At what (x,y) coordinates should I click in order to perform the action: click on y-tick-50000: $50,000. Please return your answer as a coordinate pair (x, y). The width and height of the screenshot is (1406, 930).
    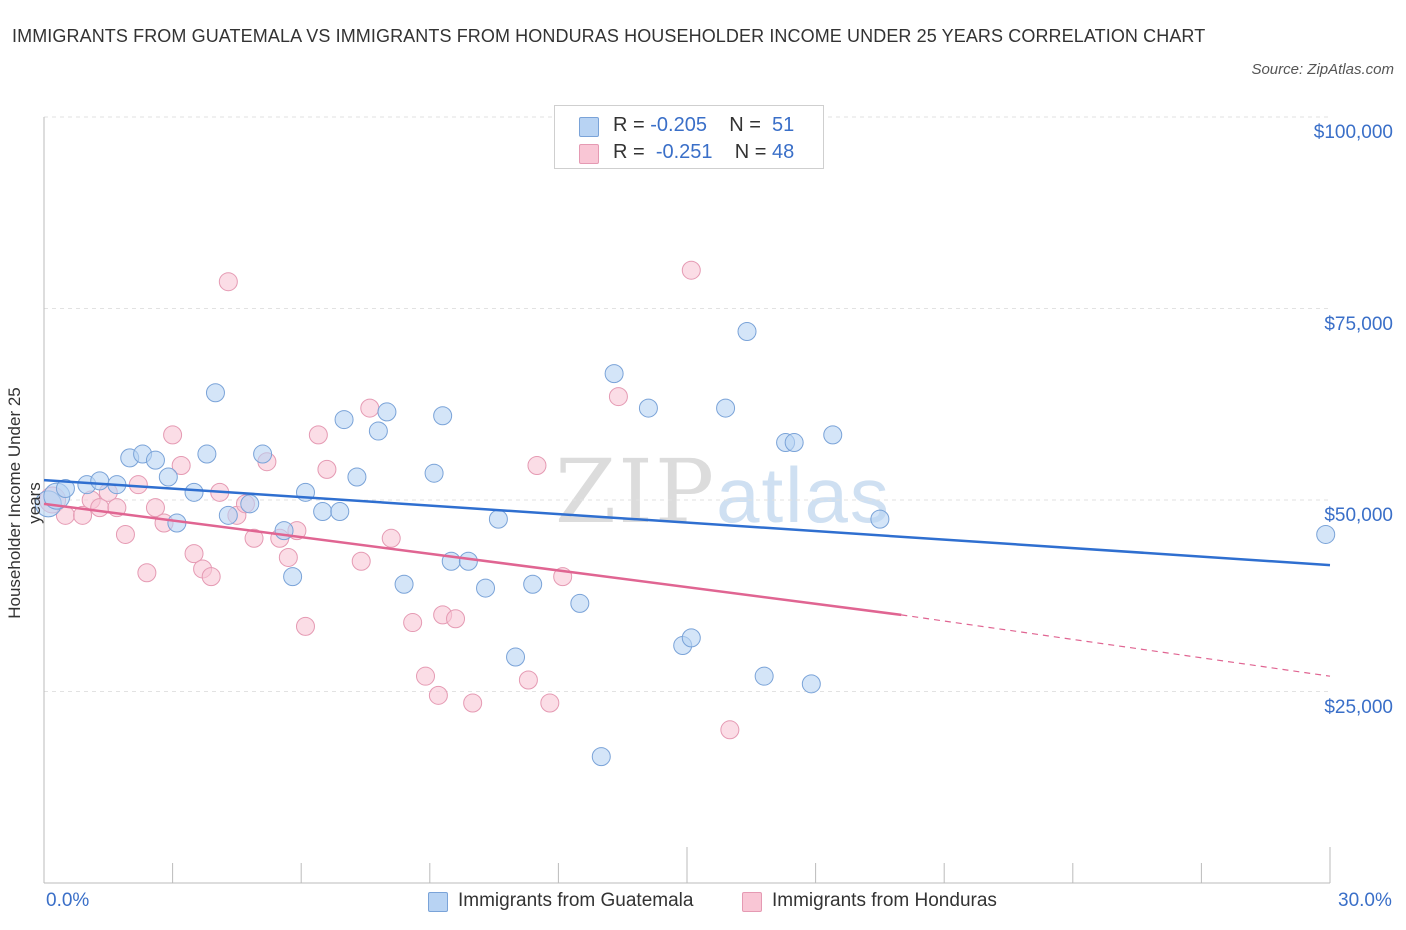
    Looking at the image, I should click on (1358, 515).